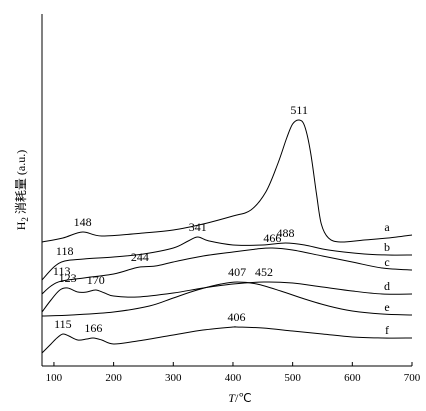  Describe the element at coordinates (387, 286) in the screenshot. I see `series-label-d: d` at that location.